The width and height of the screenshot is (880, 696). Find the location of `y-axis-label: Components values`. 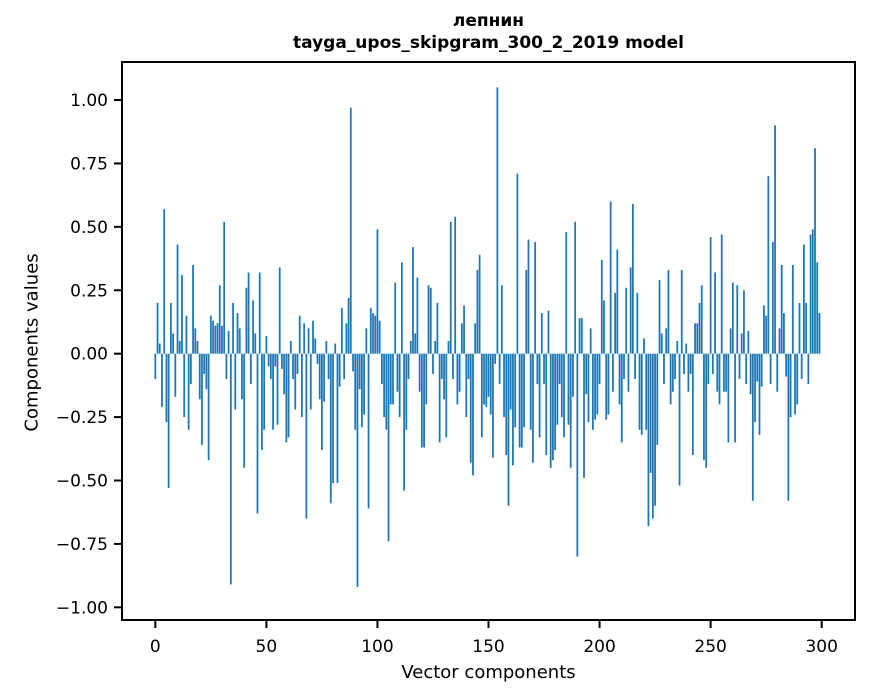

y-axis-label: Components values is located at coordinates (32, 342).